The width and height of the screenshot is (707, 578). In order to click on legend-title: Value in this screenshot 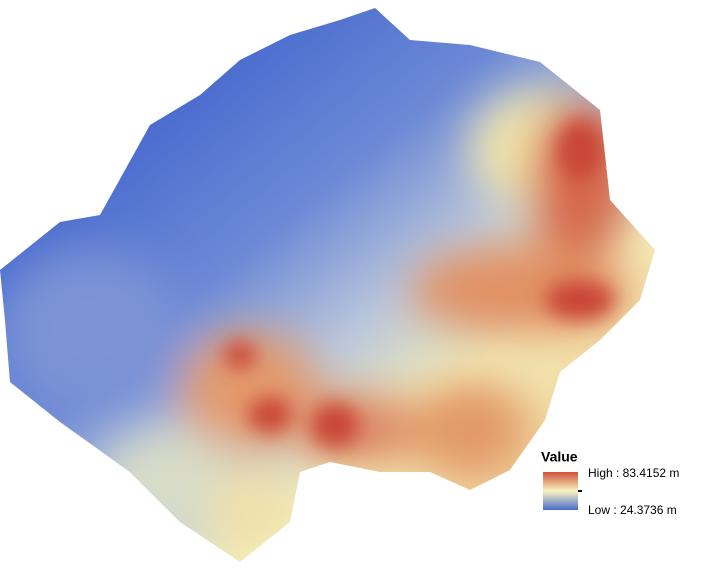, I will do `click(559, 457)`.